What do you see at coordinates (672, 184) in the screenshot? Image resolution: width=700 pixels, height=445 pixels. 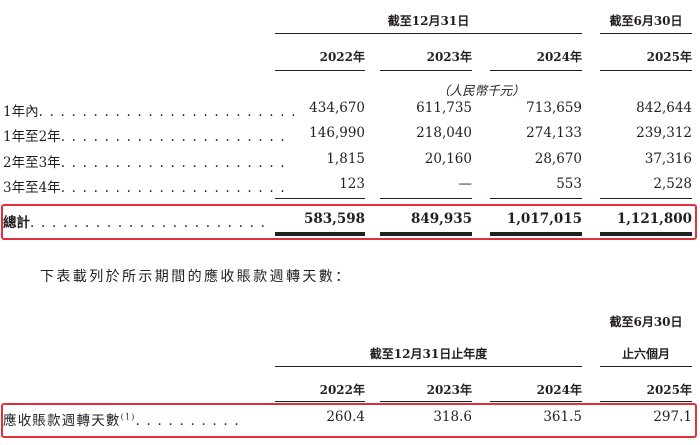 I see `cell-2025: 2,528` at bounding box center [672, 184].